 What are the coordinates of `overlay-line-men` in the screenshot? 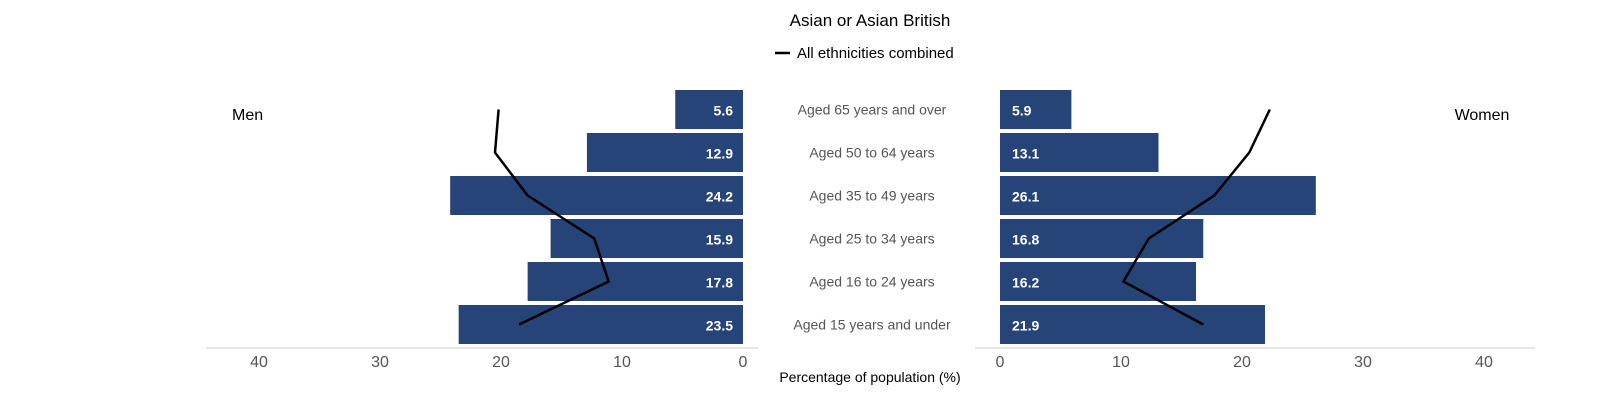 It's located at (552, 217).